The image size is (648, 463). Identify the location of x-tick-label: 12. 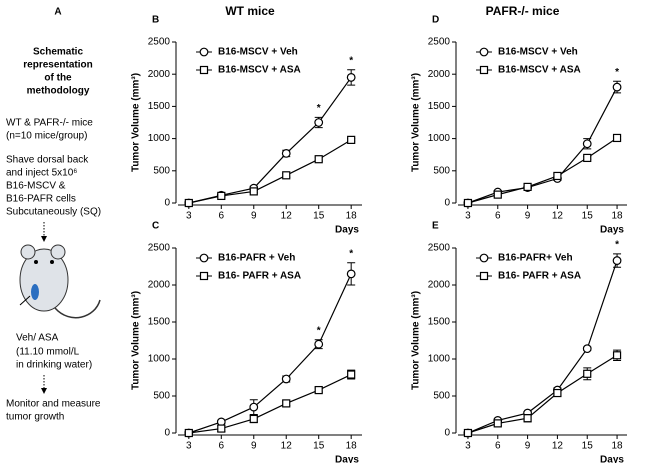
(287, 216).